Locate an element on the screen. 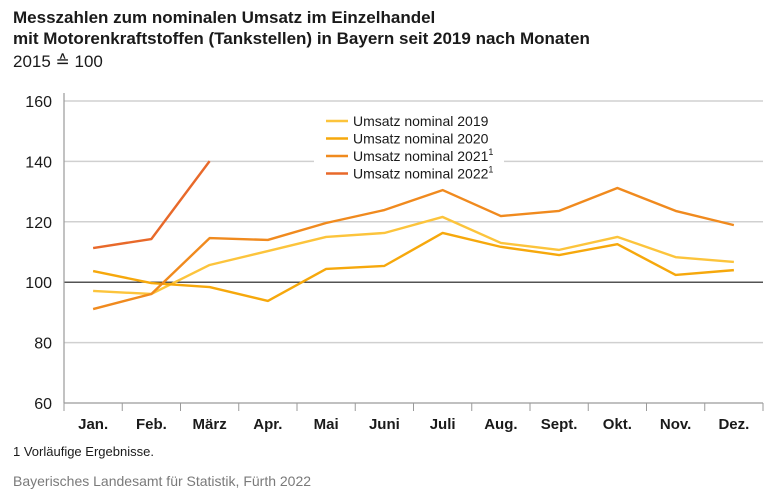 This screenshot has height=503, width=780. y-tick-label: 80 is located at coordinates (43, 344).